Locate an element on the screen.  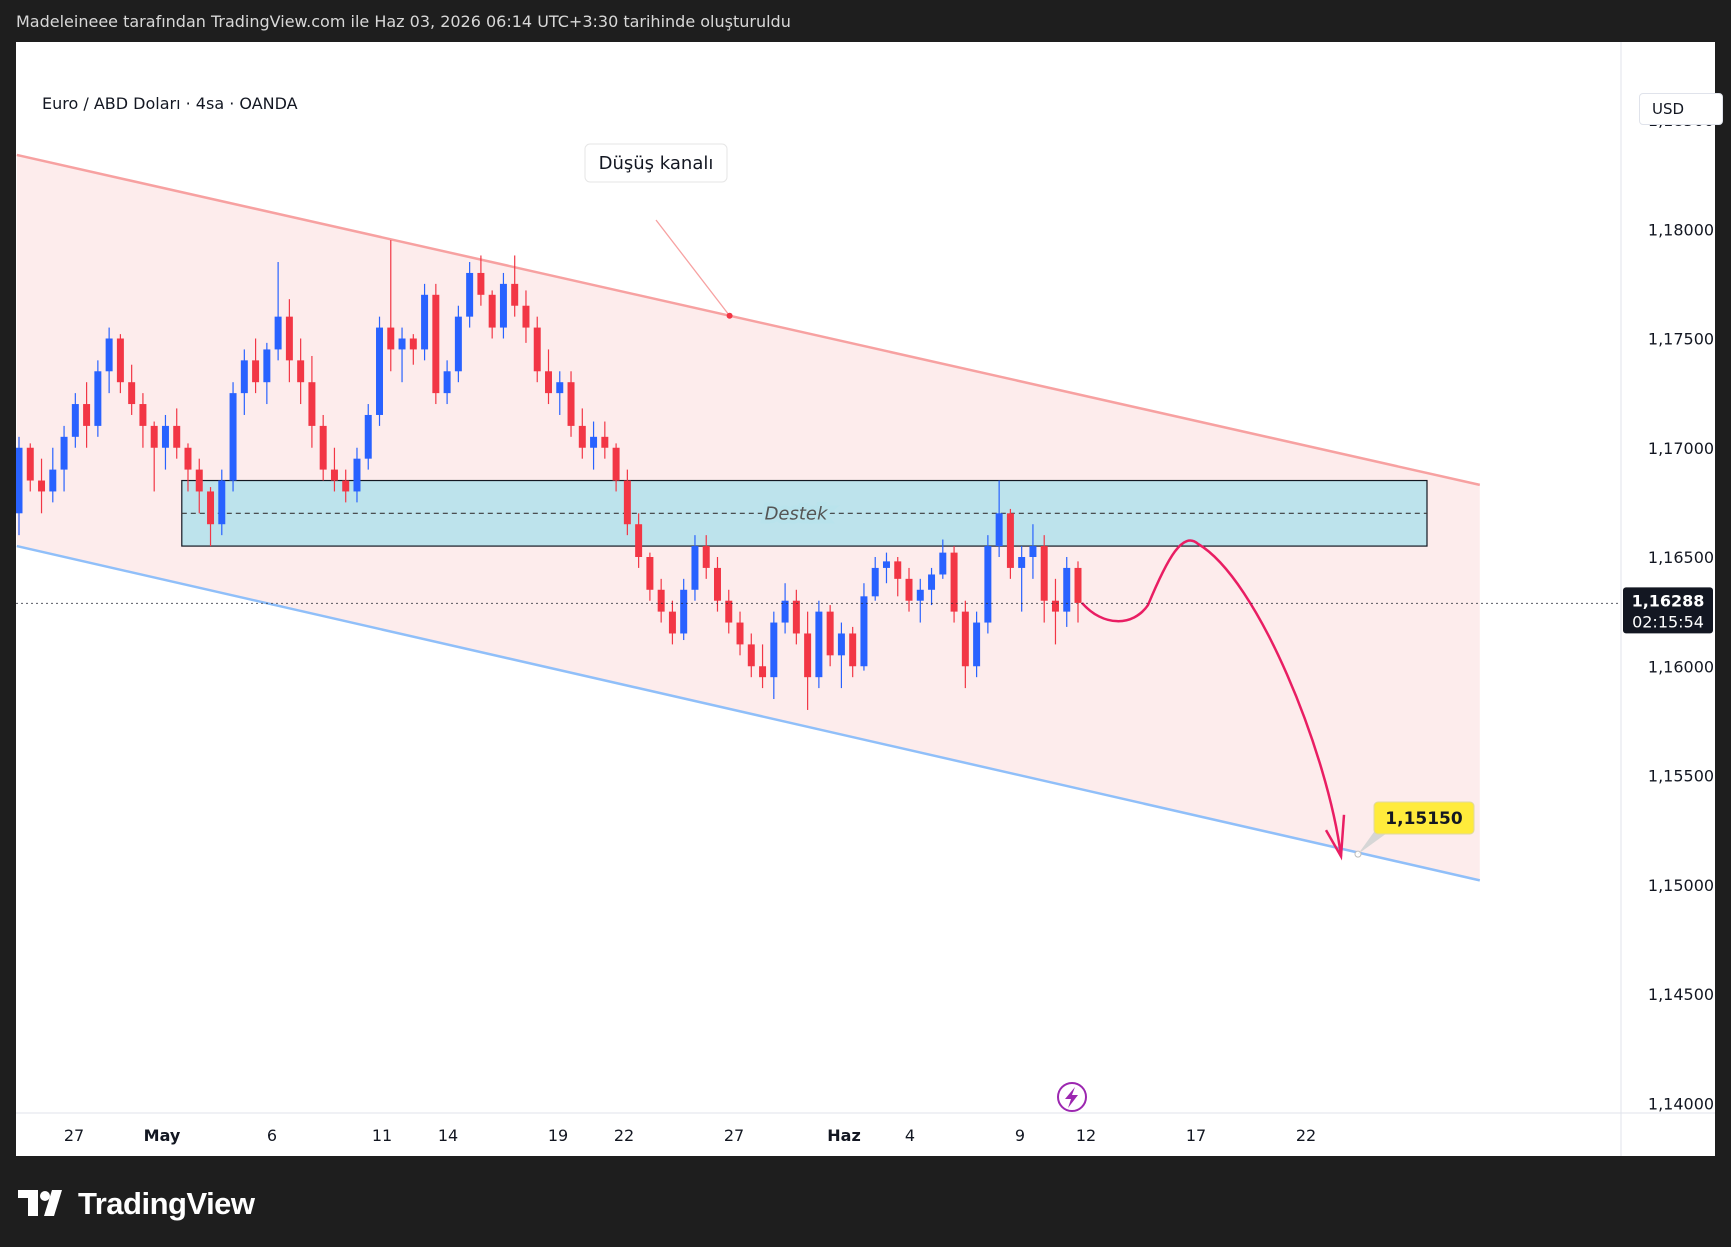
tradingview-logo: TradingView is located at coordinates (136, 1204).